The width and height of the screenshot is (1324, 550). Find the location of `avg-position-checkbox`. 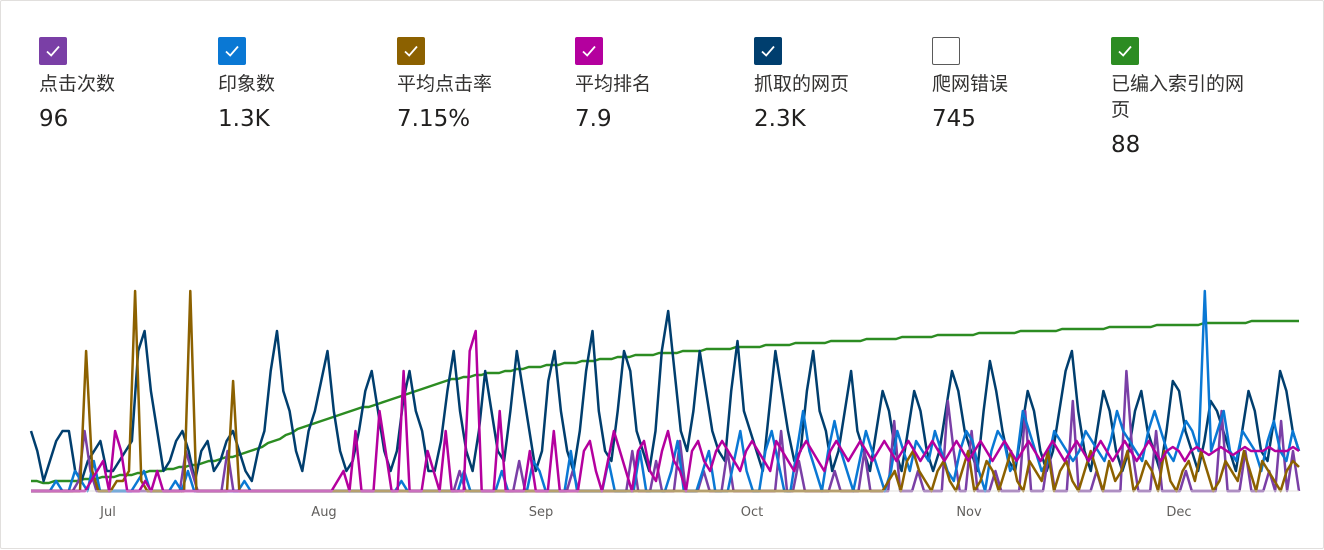

avg-position-checkbox is located at coordinates (589, 51).